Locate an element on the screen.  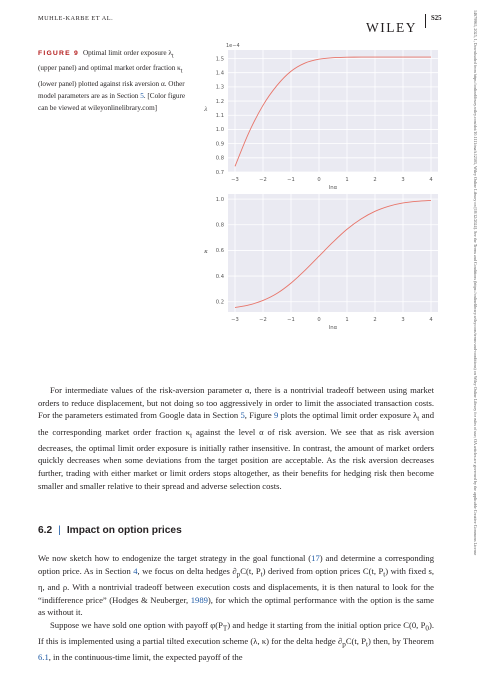
publisher-logo: WILEY is located at coordinates (391, 27).